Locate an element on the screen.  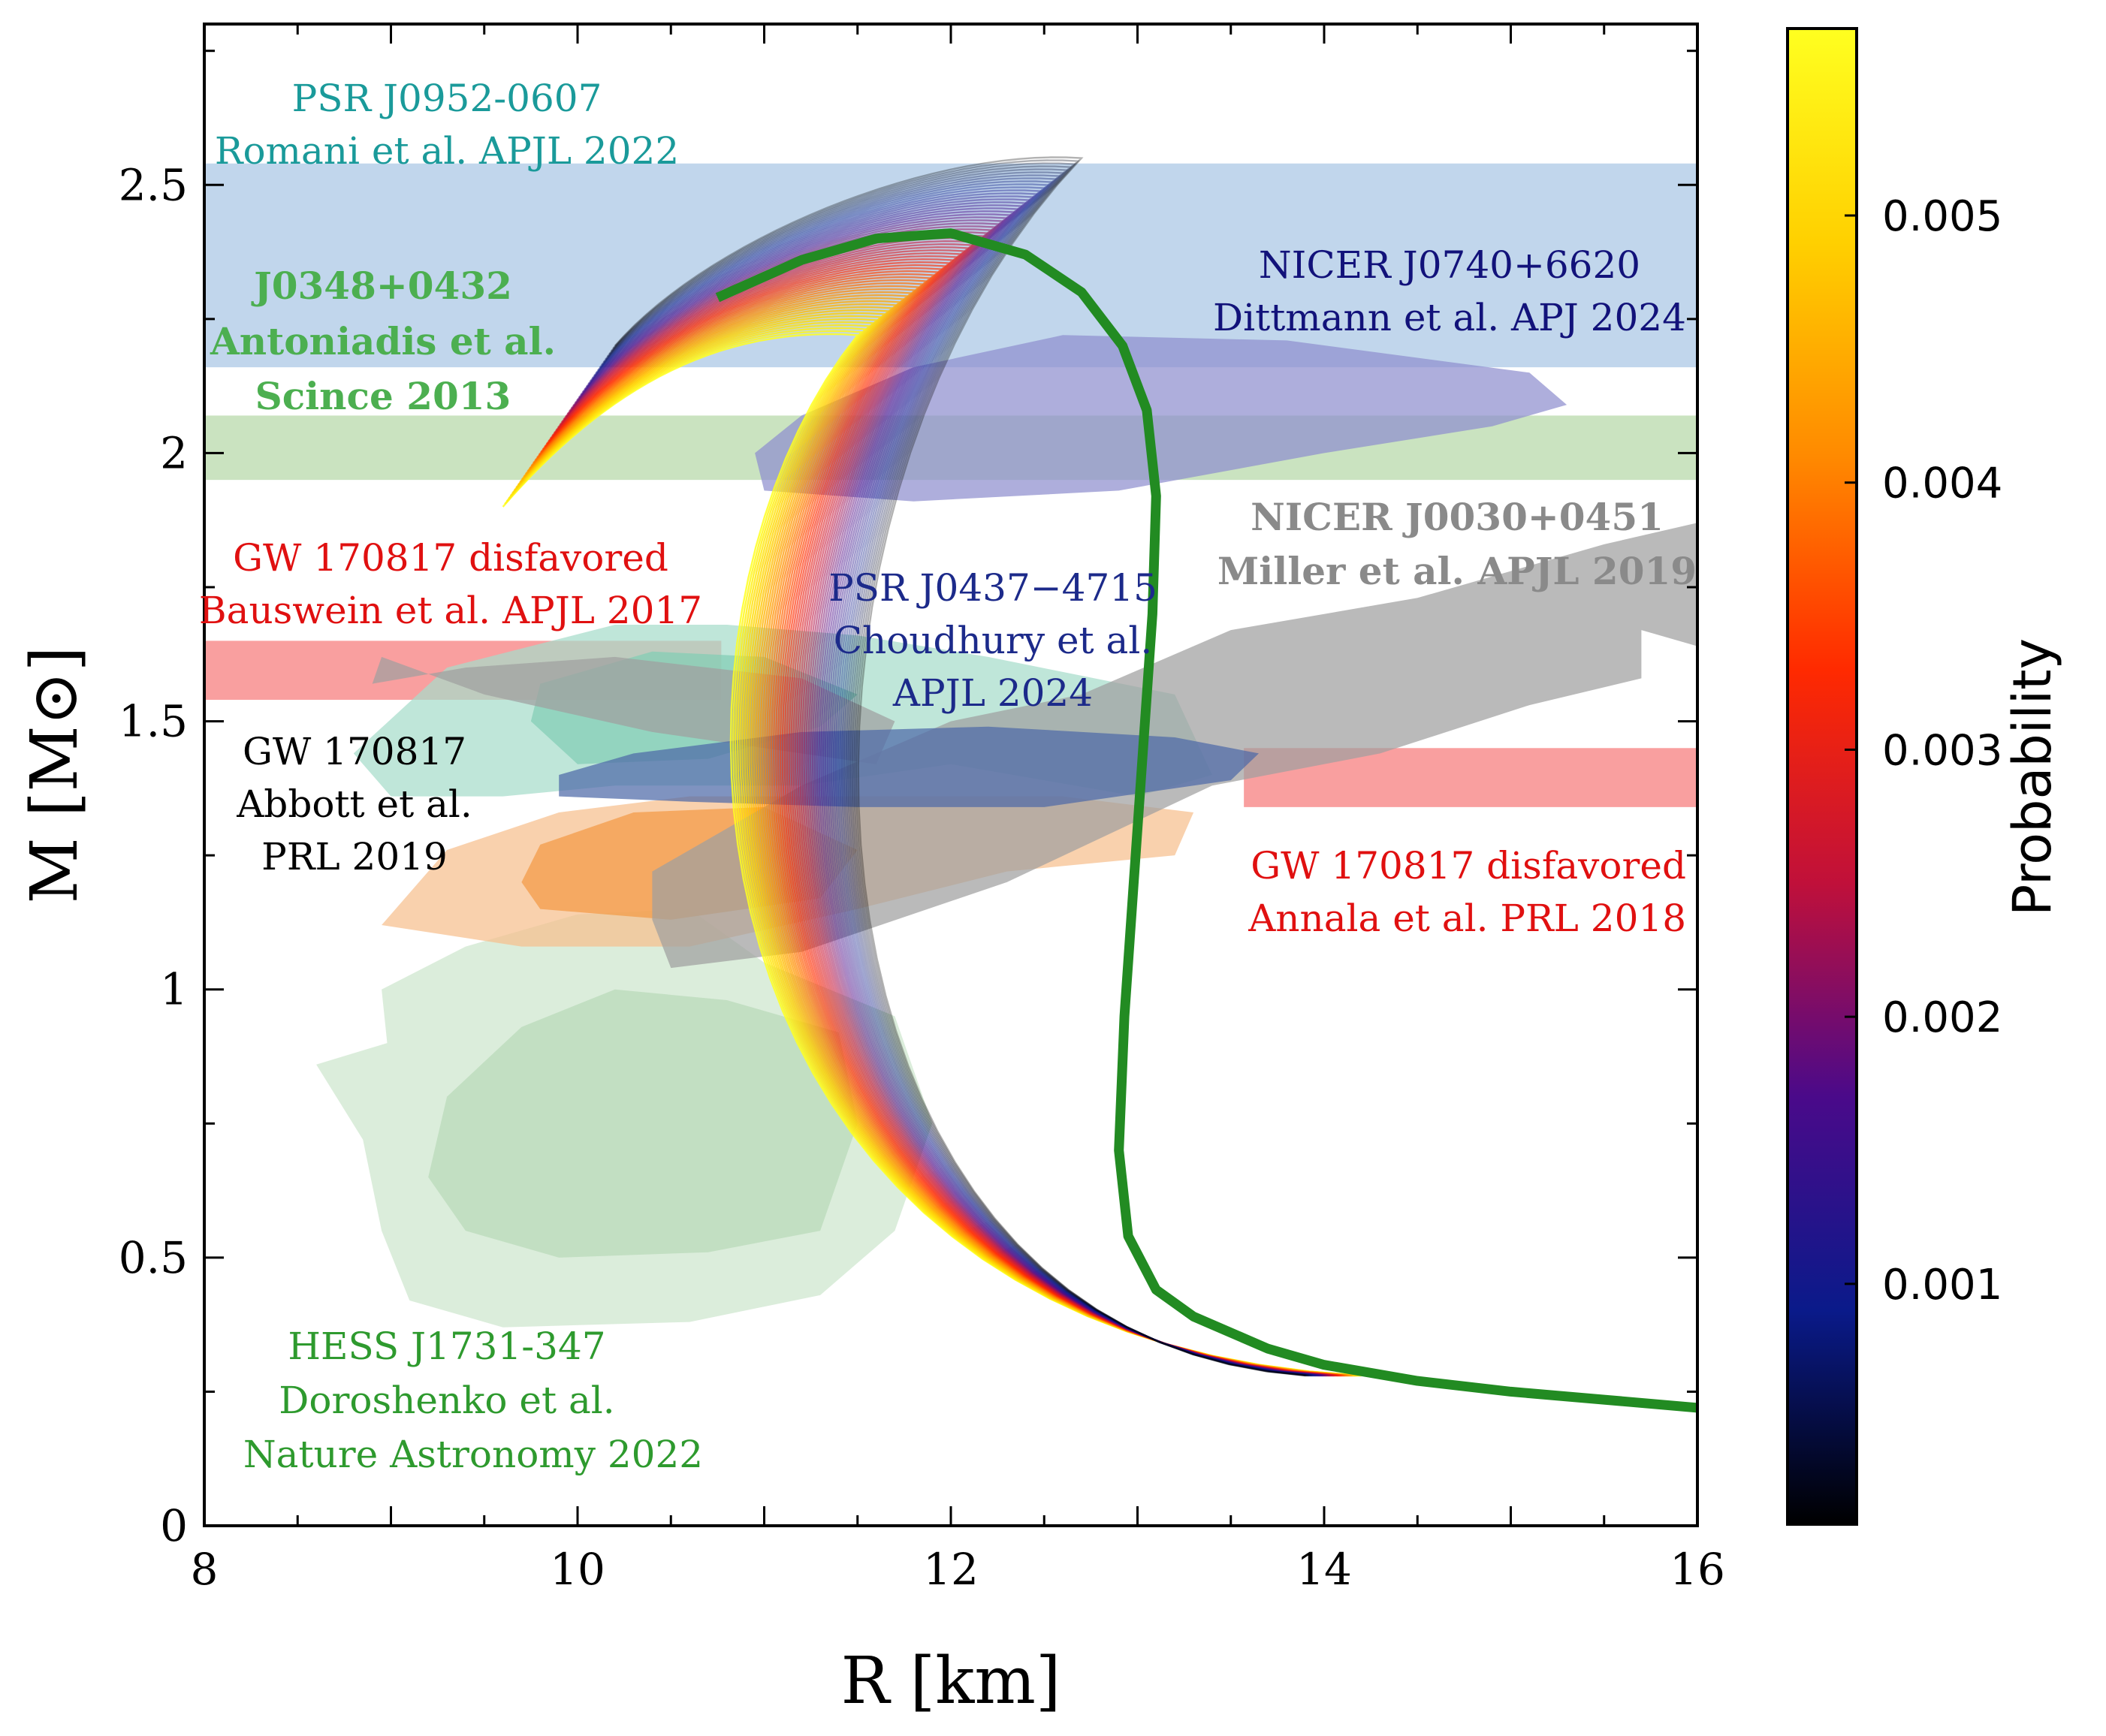
y-axis-label: M [M⊙] is located at coordinates (55, 775).